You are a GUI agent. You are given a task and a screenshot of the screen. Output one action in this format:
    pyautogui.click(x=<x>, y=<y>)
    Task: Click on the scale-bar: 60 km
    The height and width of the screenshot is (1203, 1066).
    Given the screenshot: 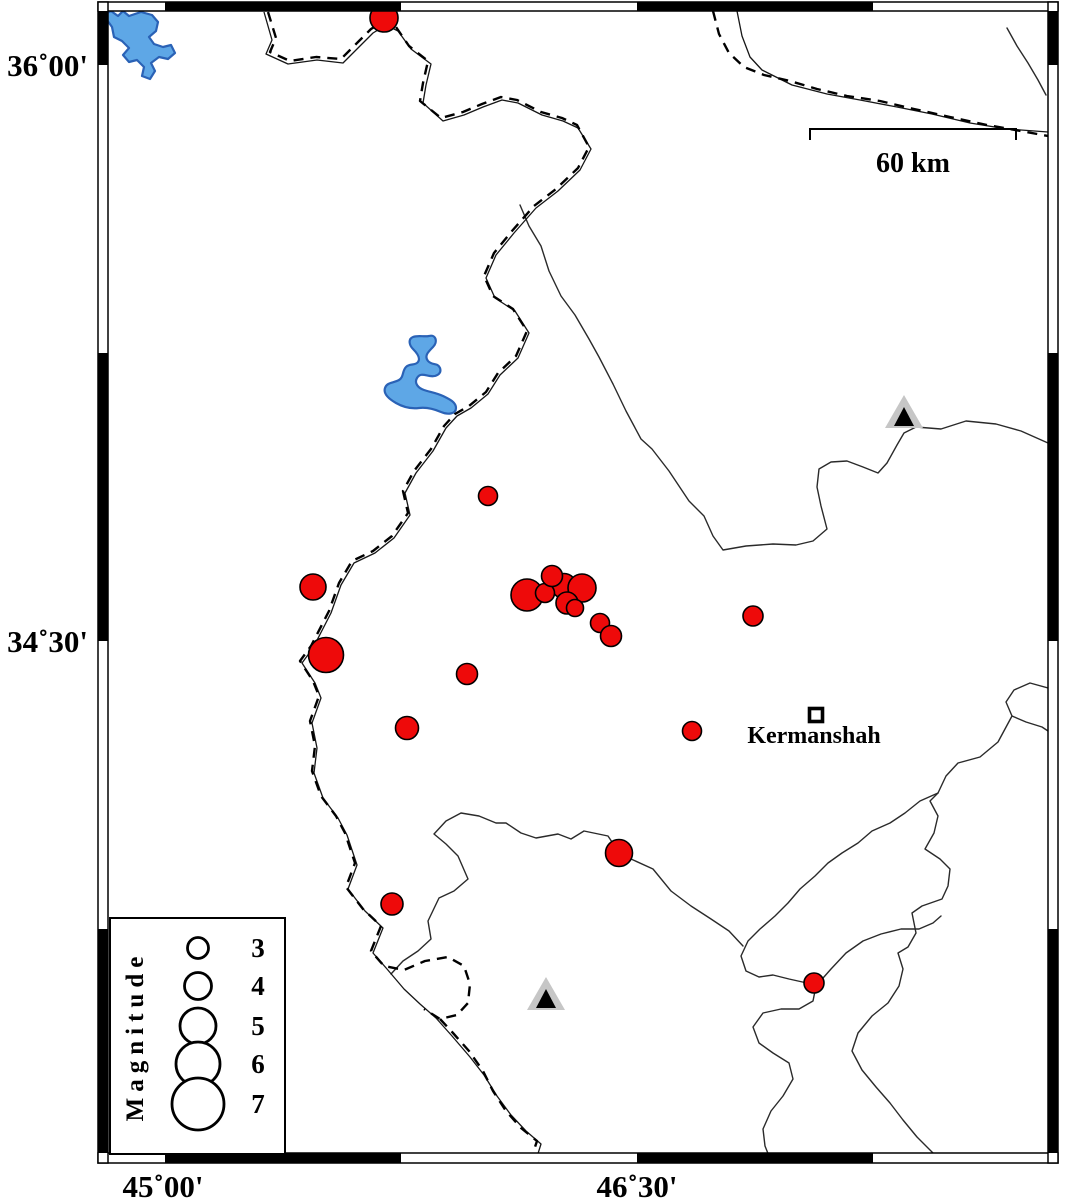 What is the action you would take?
    pyautogui.click(x=913, y=153)
    